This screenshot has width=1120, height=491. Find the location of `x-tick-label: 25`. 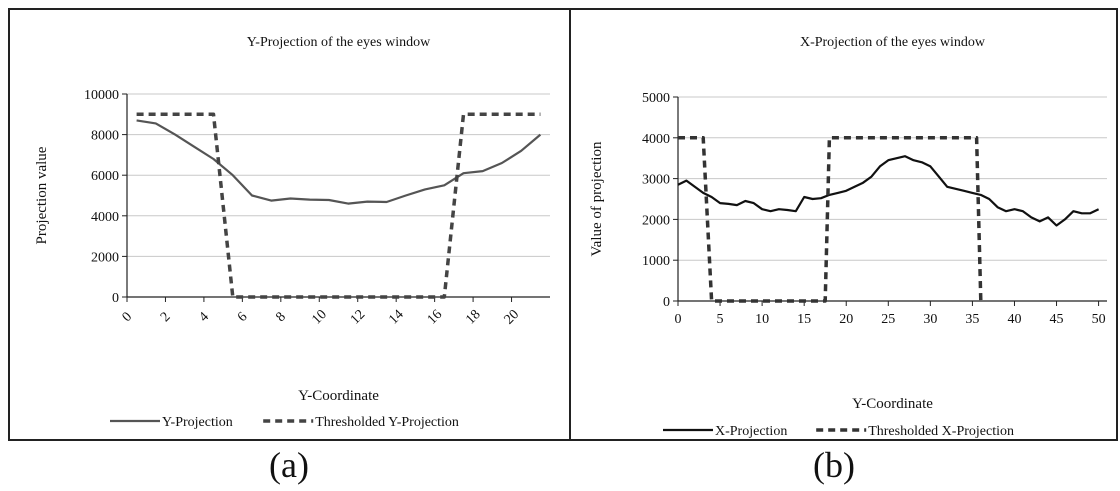

x-tick-label: 25 is located at coordinates (888, 319).